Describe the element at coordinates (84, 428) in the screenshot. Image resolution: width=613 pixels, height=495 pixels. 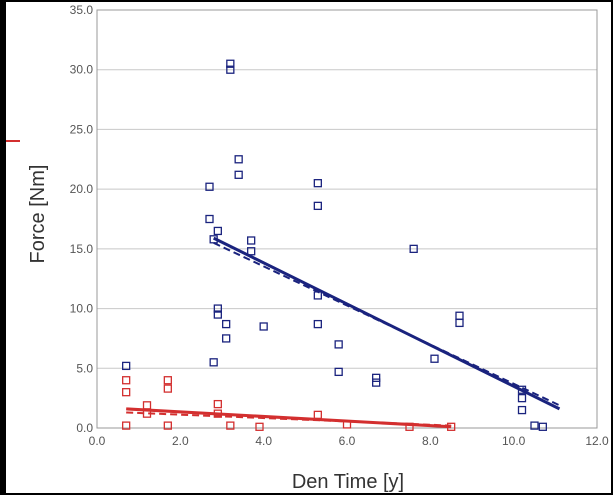
I see `y-tick-label: 0.0` at that location.